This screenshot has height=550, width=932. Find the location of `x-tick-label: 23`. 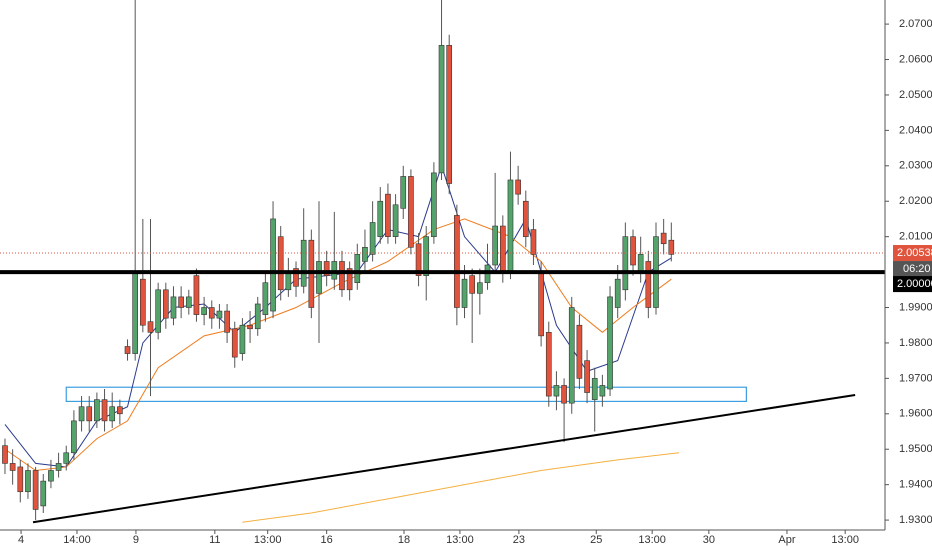

x-tick-label: 23 is located at coordinates (519, 540).